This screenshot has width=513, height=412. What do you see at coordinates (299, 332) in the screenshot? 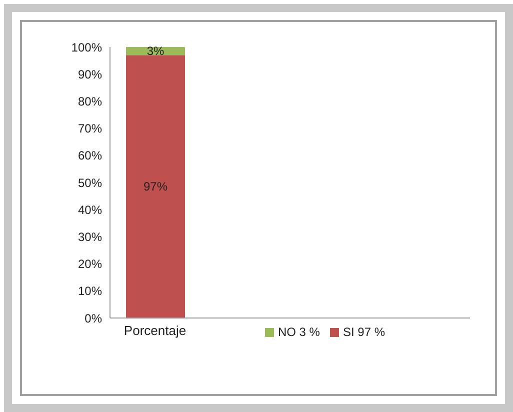
I see `legend-label: NO 3 %` at bounding box center [299, 332].